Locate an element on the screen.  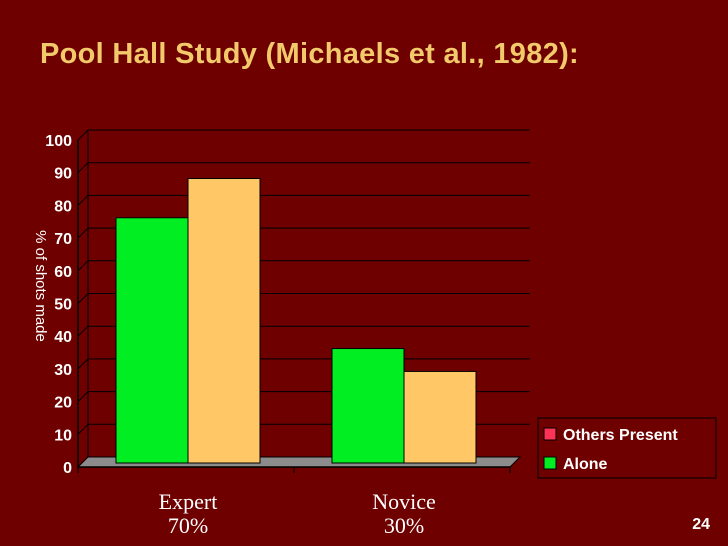
y-tick-label: 10 is located at coordinates (63, 435).